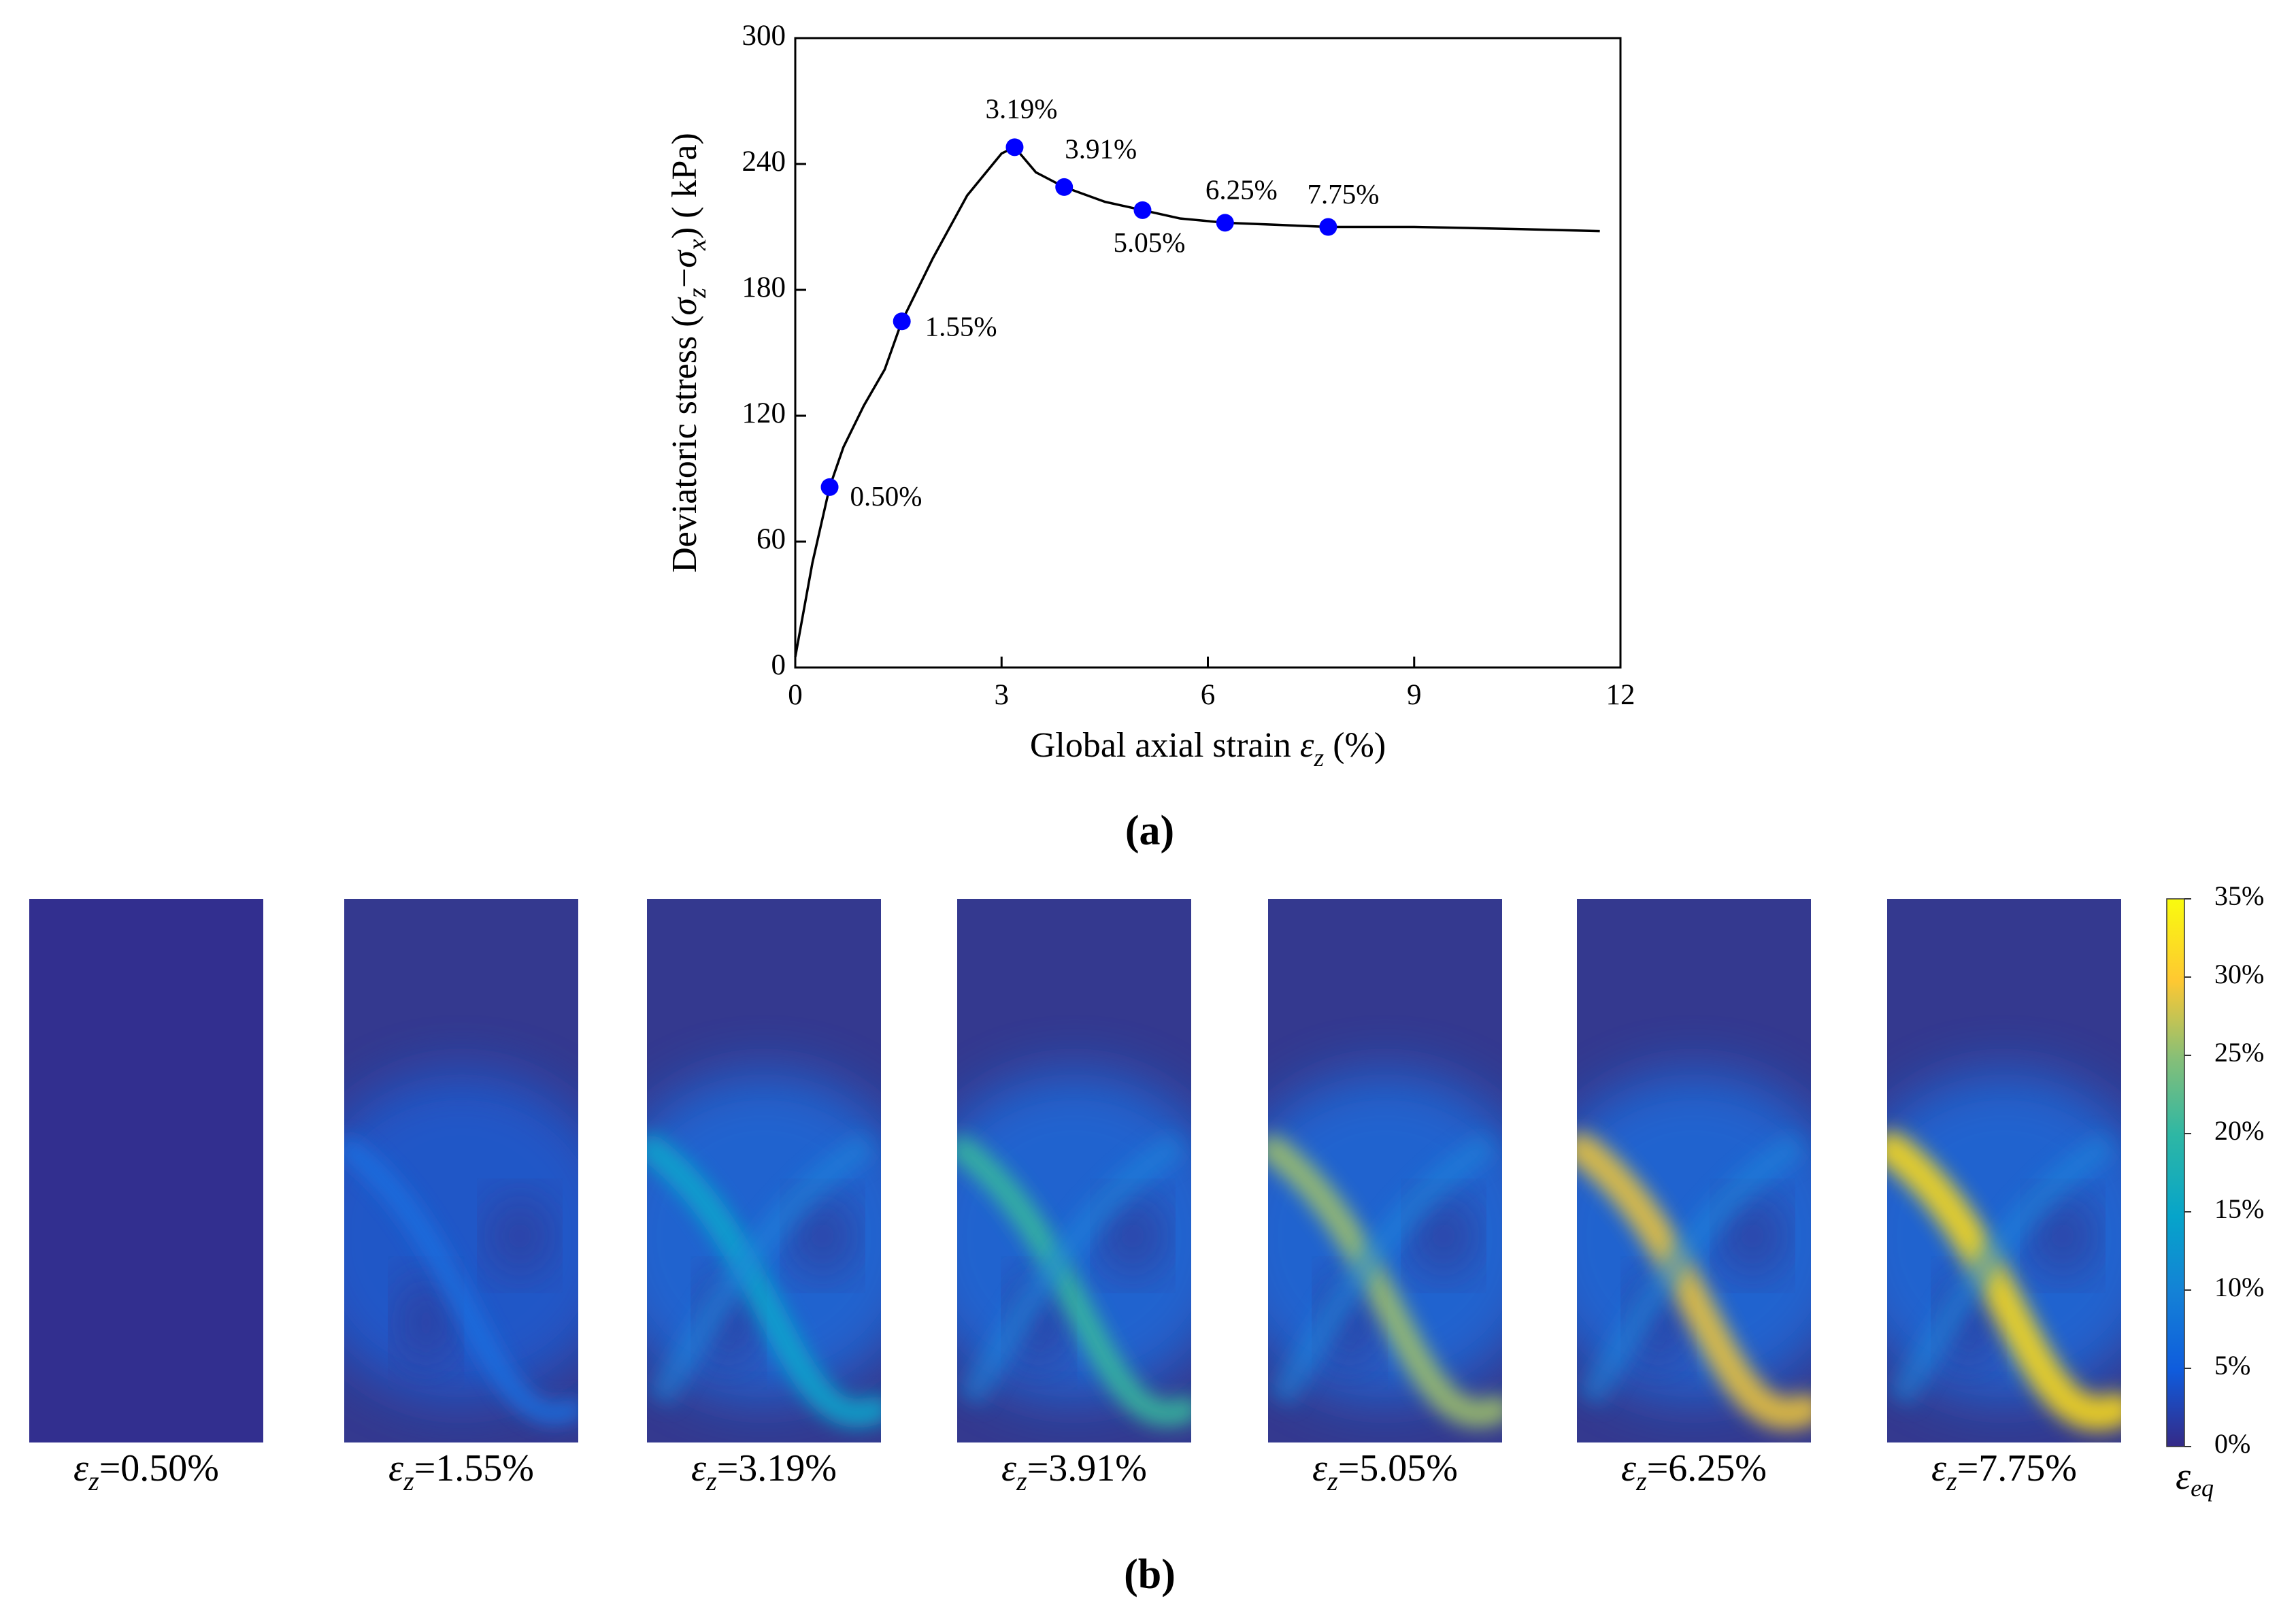 This screenshot has width=2296, height=1616. What do you see at coordinates (2232, 1443) in the screenshot?
I see `colorbar-tick-label: 0%` at bounding box center [2232, 1443].